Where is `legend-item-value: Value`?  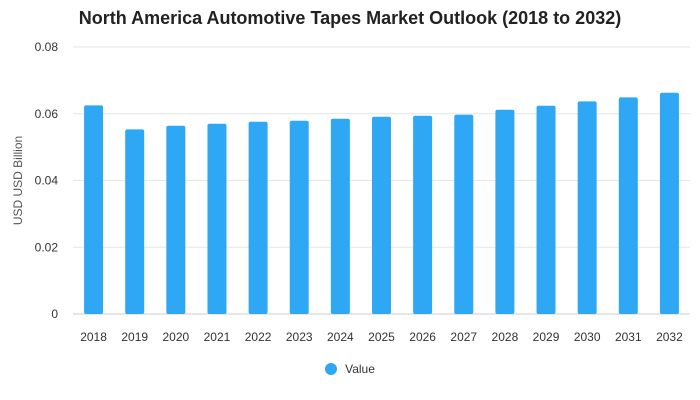
legend-item-value: Value is located at coordinates (350, 369).